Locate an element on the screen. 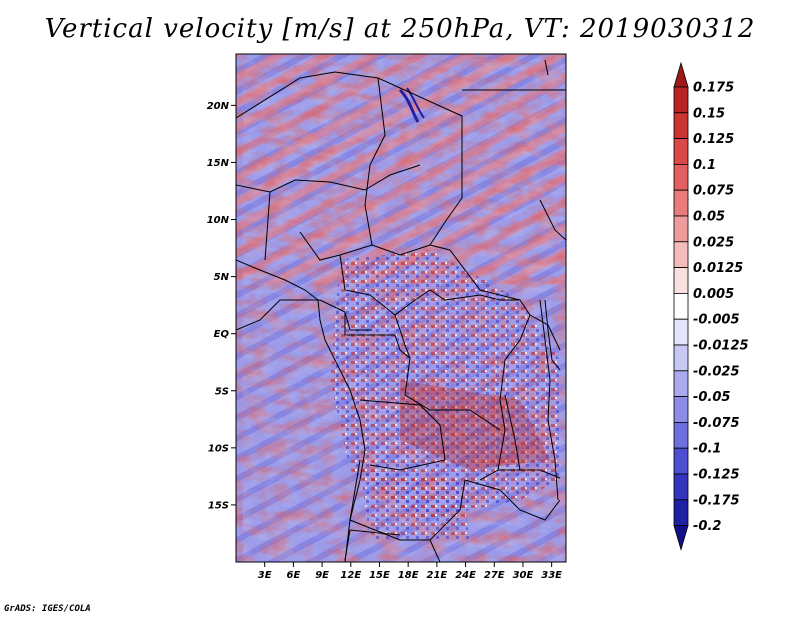 The image size is (800, 618). lon-tick-label: 9E is located at coordinates (322, 575).